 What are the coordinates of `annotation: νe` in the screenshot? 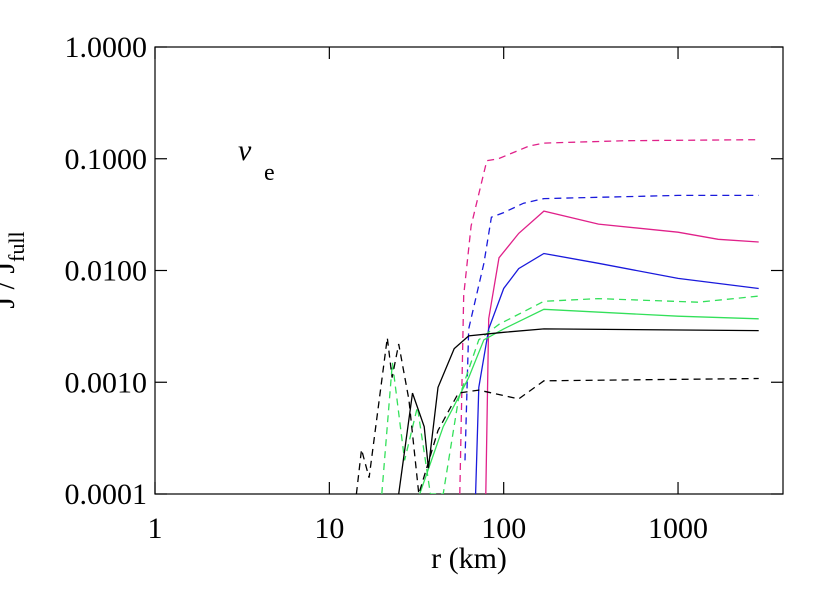 It's located at (256, 160).